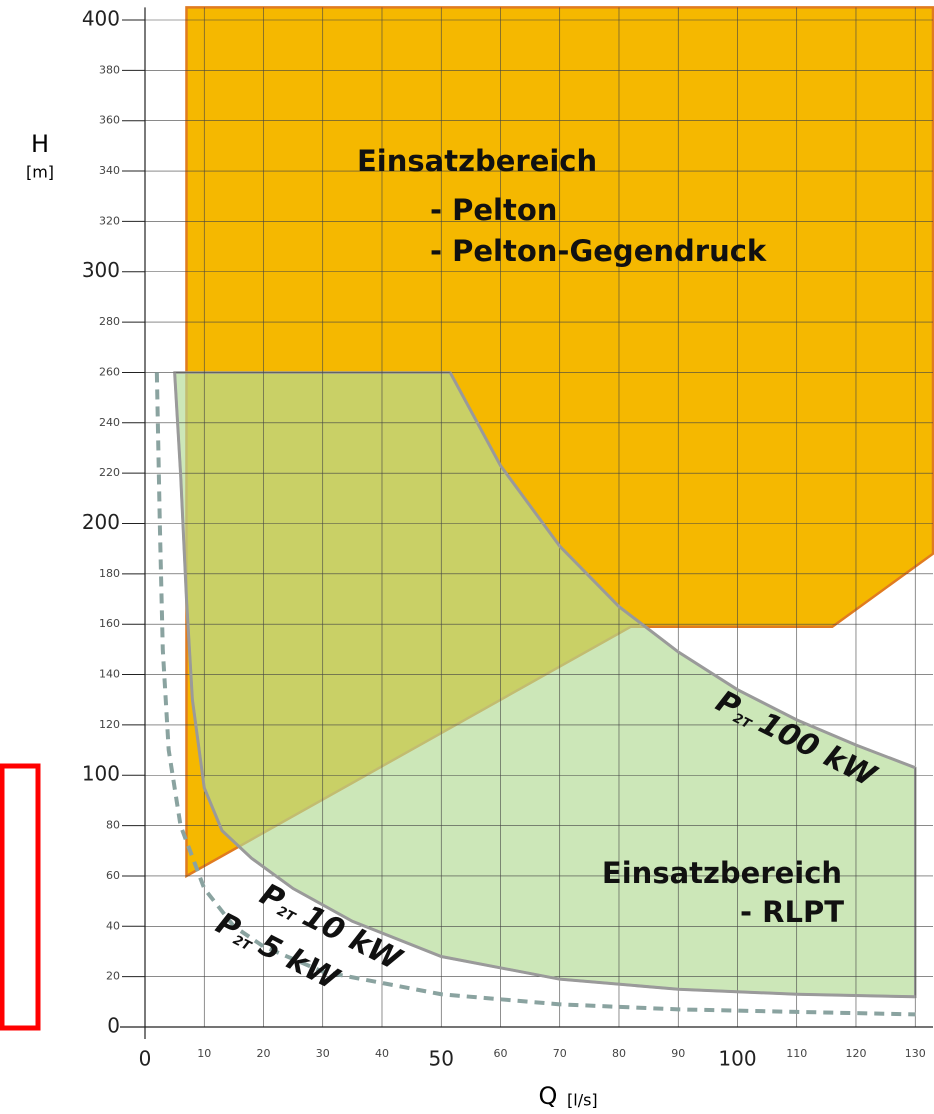  I want to click on x-axis-unit: [l/s], so click(582, 1100).